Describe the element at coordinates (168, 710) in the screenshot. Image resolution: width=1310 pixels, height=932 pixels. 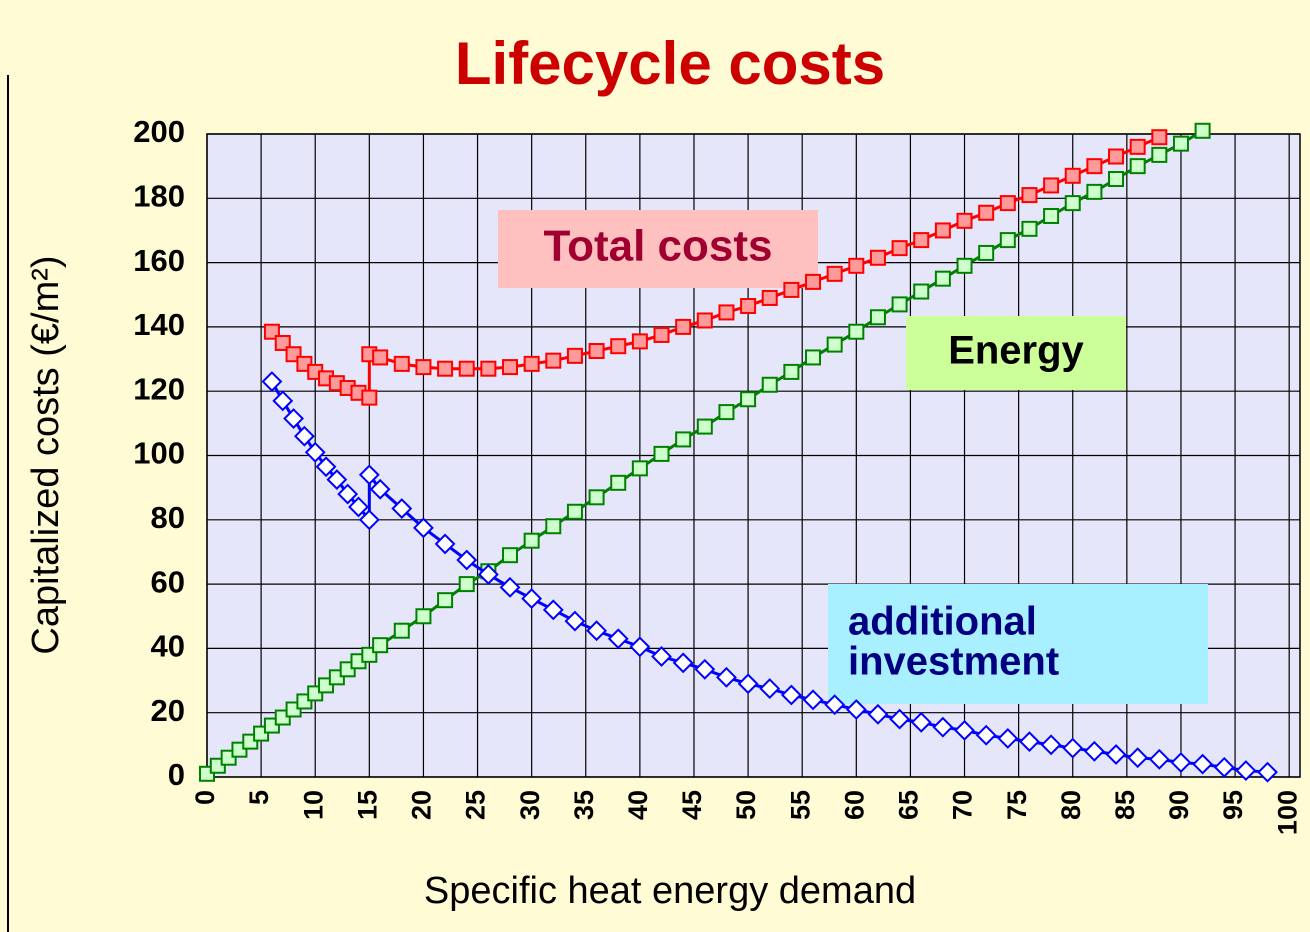
I see `y-tick-label: 20` at that location.